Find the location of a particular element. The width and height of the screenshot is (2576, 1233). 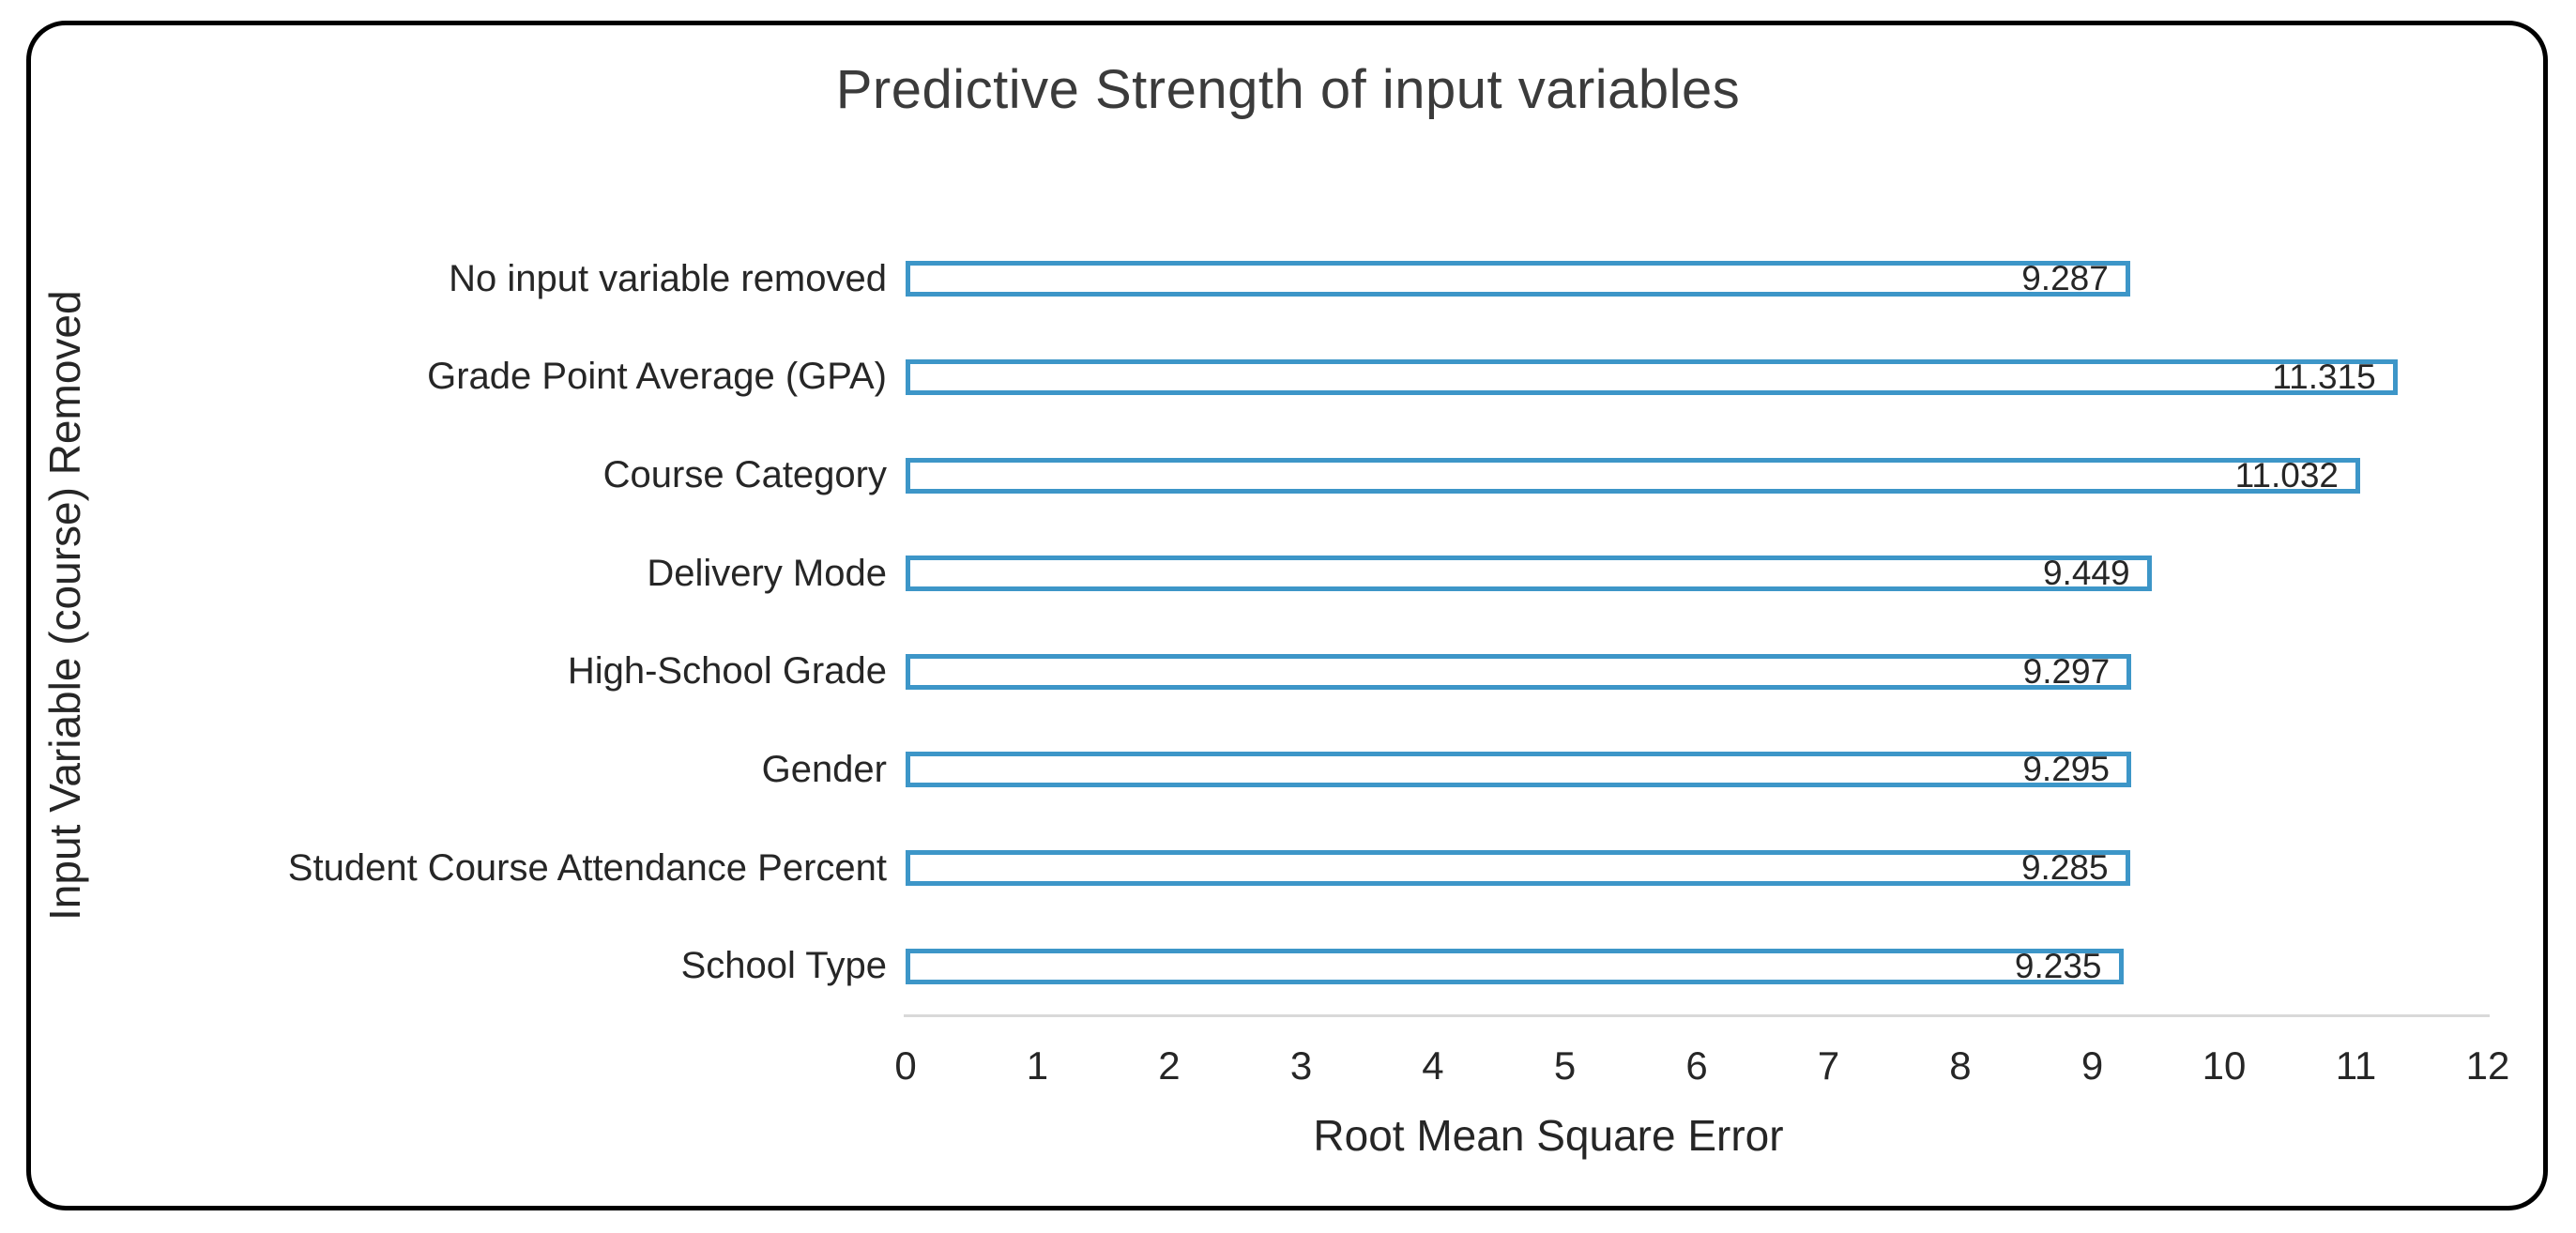

bar-row: School Type 9.235 is located at coordinates (1305, 966).